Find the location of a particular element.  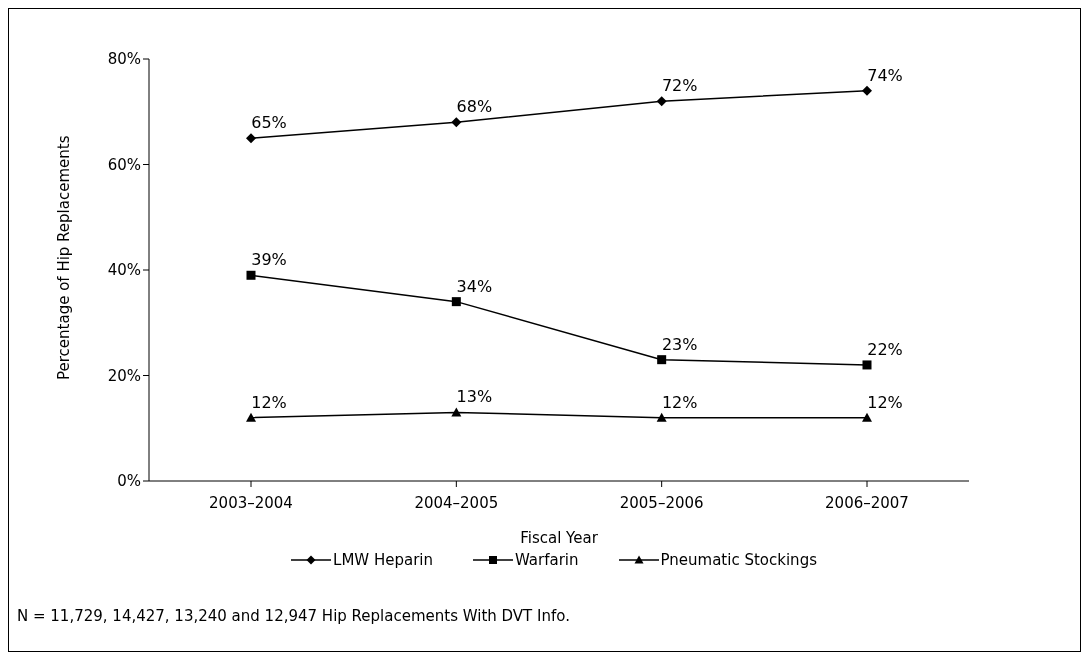

x-tick-label: 2003–2004 is located at coordinates (251, 502).